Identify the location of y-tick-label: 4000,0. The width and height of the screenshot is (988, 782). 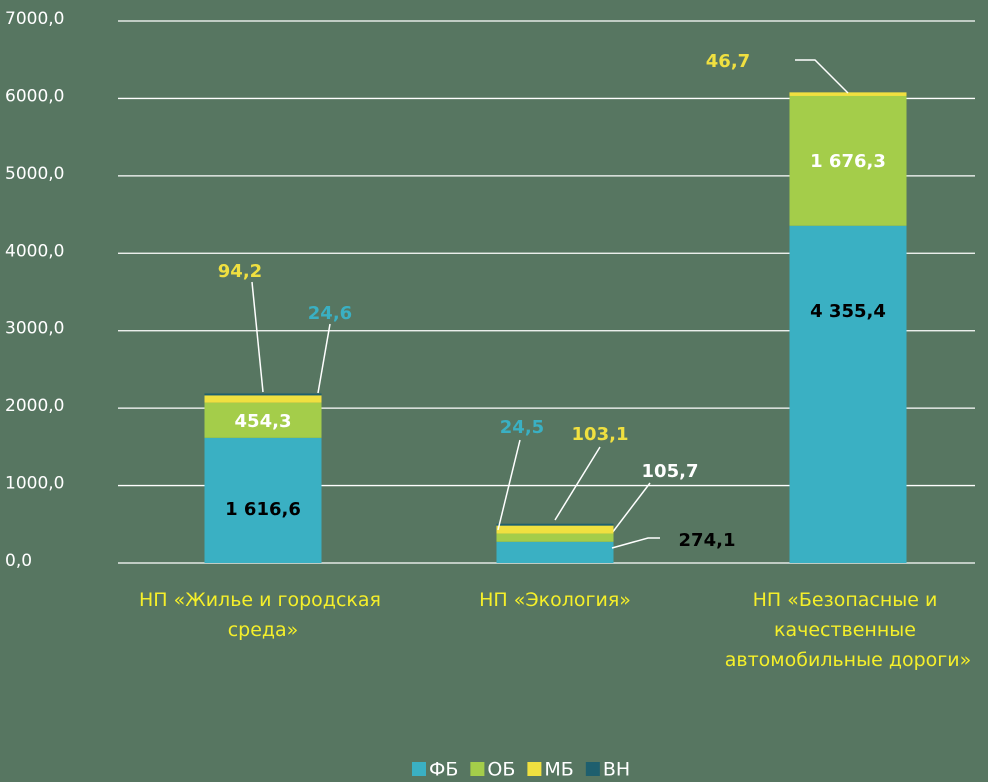
(34, 251).